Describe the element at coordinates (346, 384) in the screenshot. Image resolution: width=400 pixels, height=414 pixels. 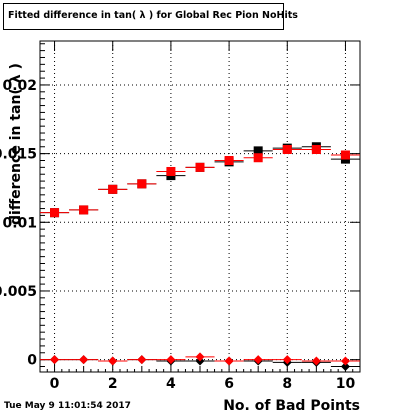
I see `x-tick-label: 10` at that location.